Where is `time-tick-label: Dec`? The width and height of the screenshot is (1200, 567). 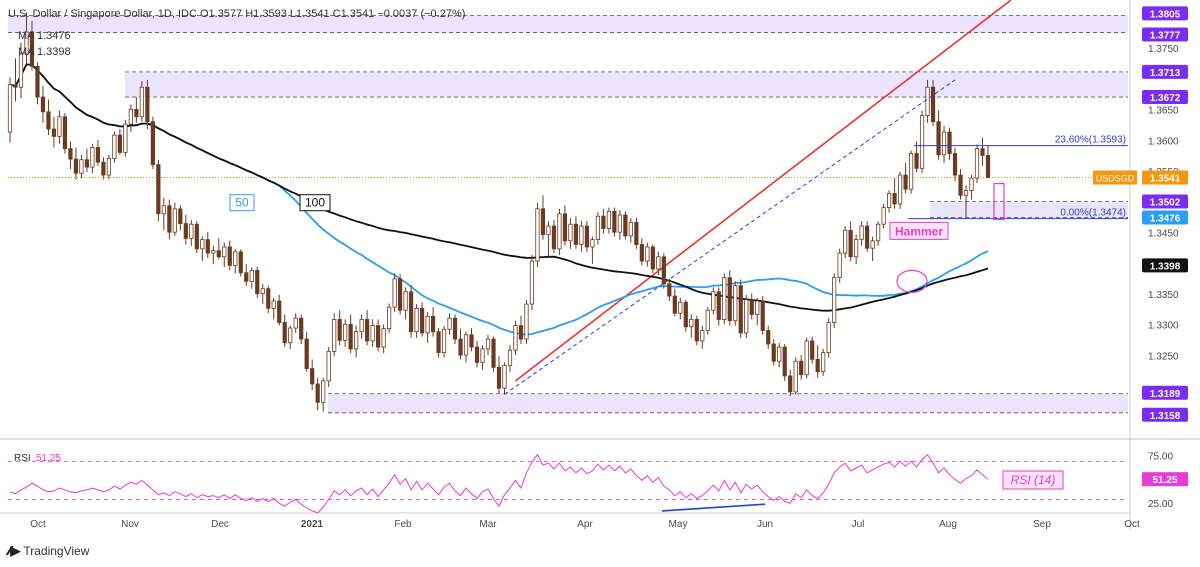 time-tick-label: Dec is located at coordinates (220, 524).